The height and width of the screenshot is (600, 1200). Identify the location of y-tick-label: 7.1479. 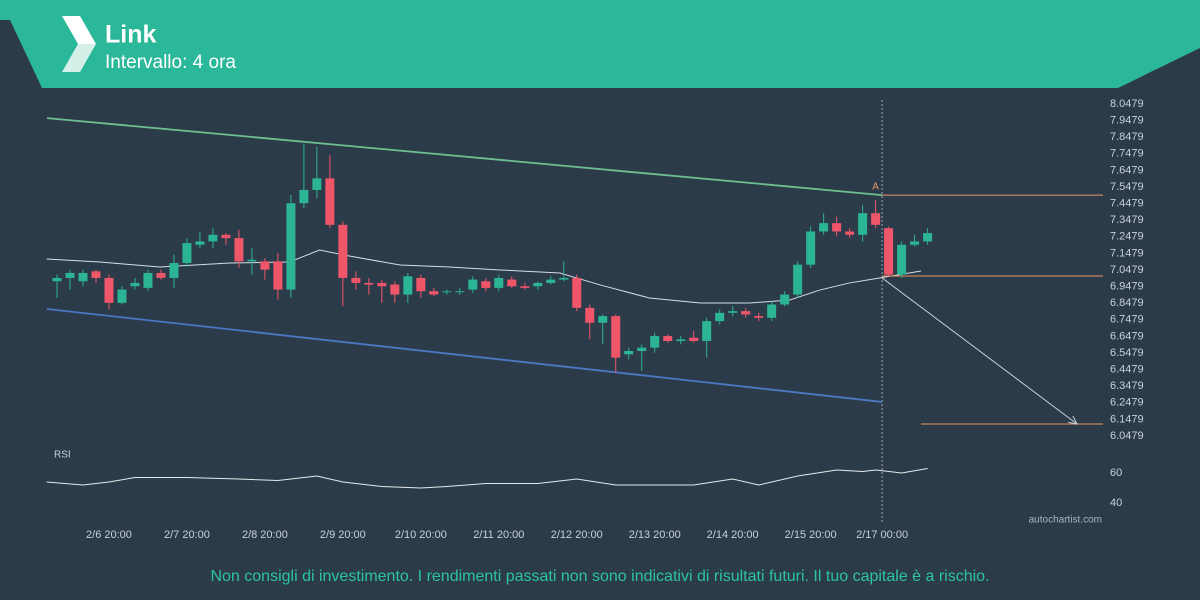
(1127, 253).